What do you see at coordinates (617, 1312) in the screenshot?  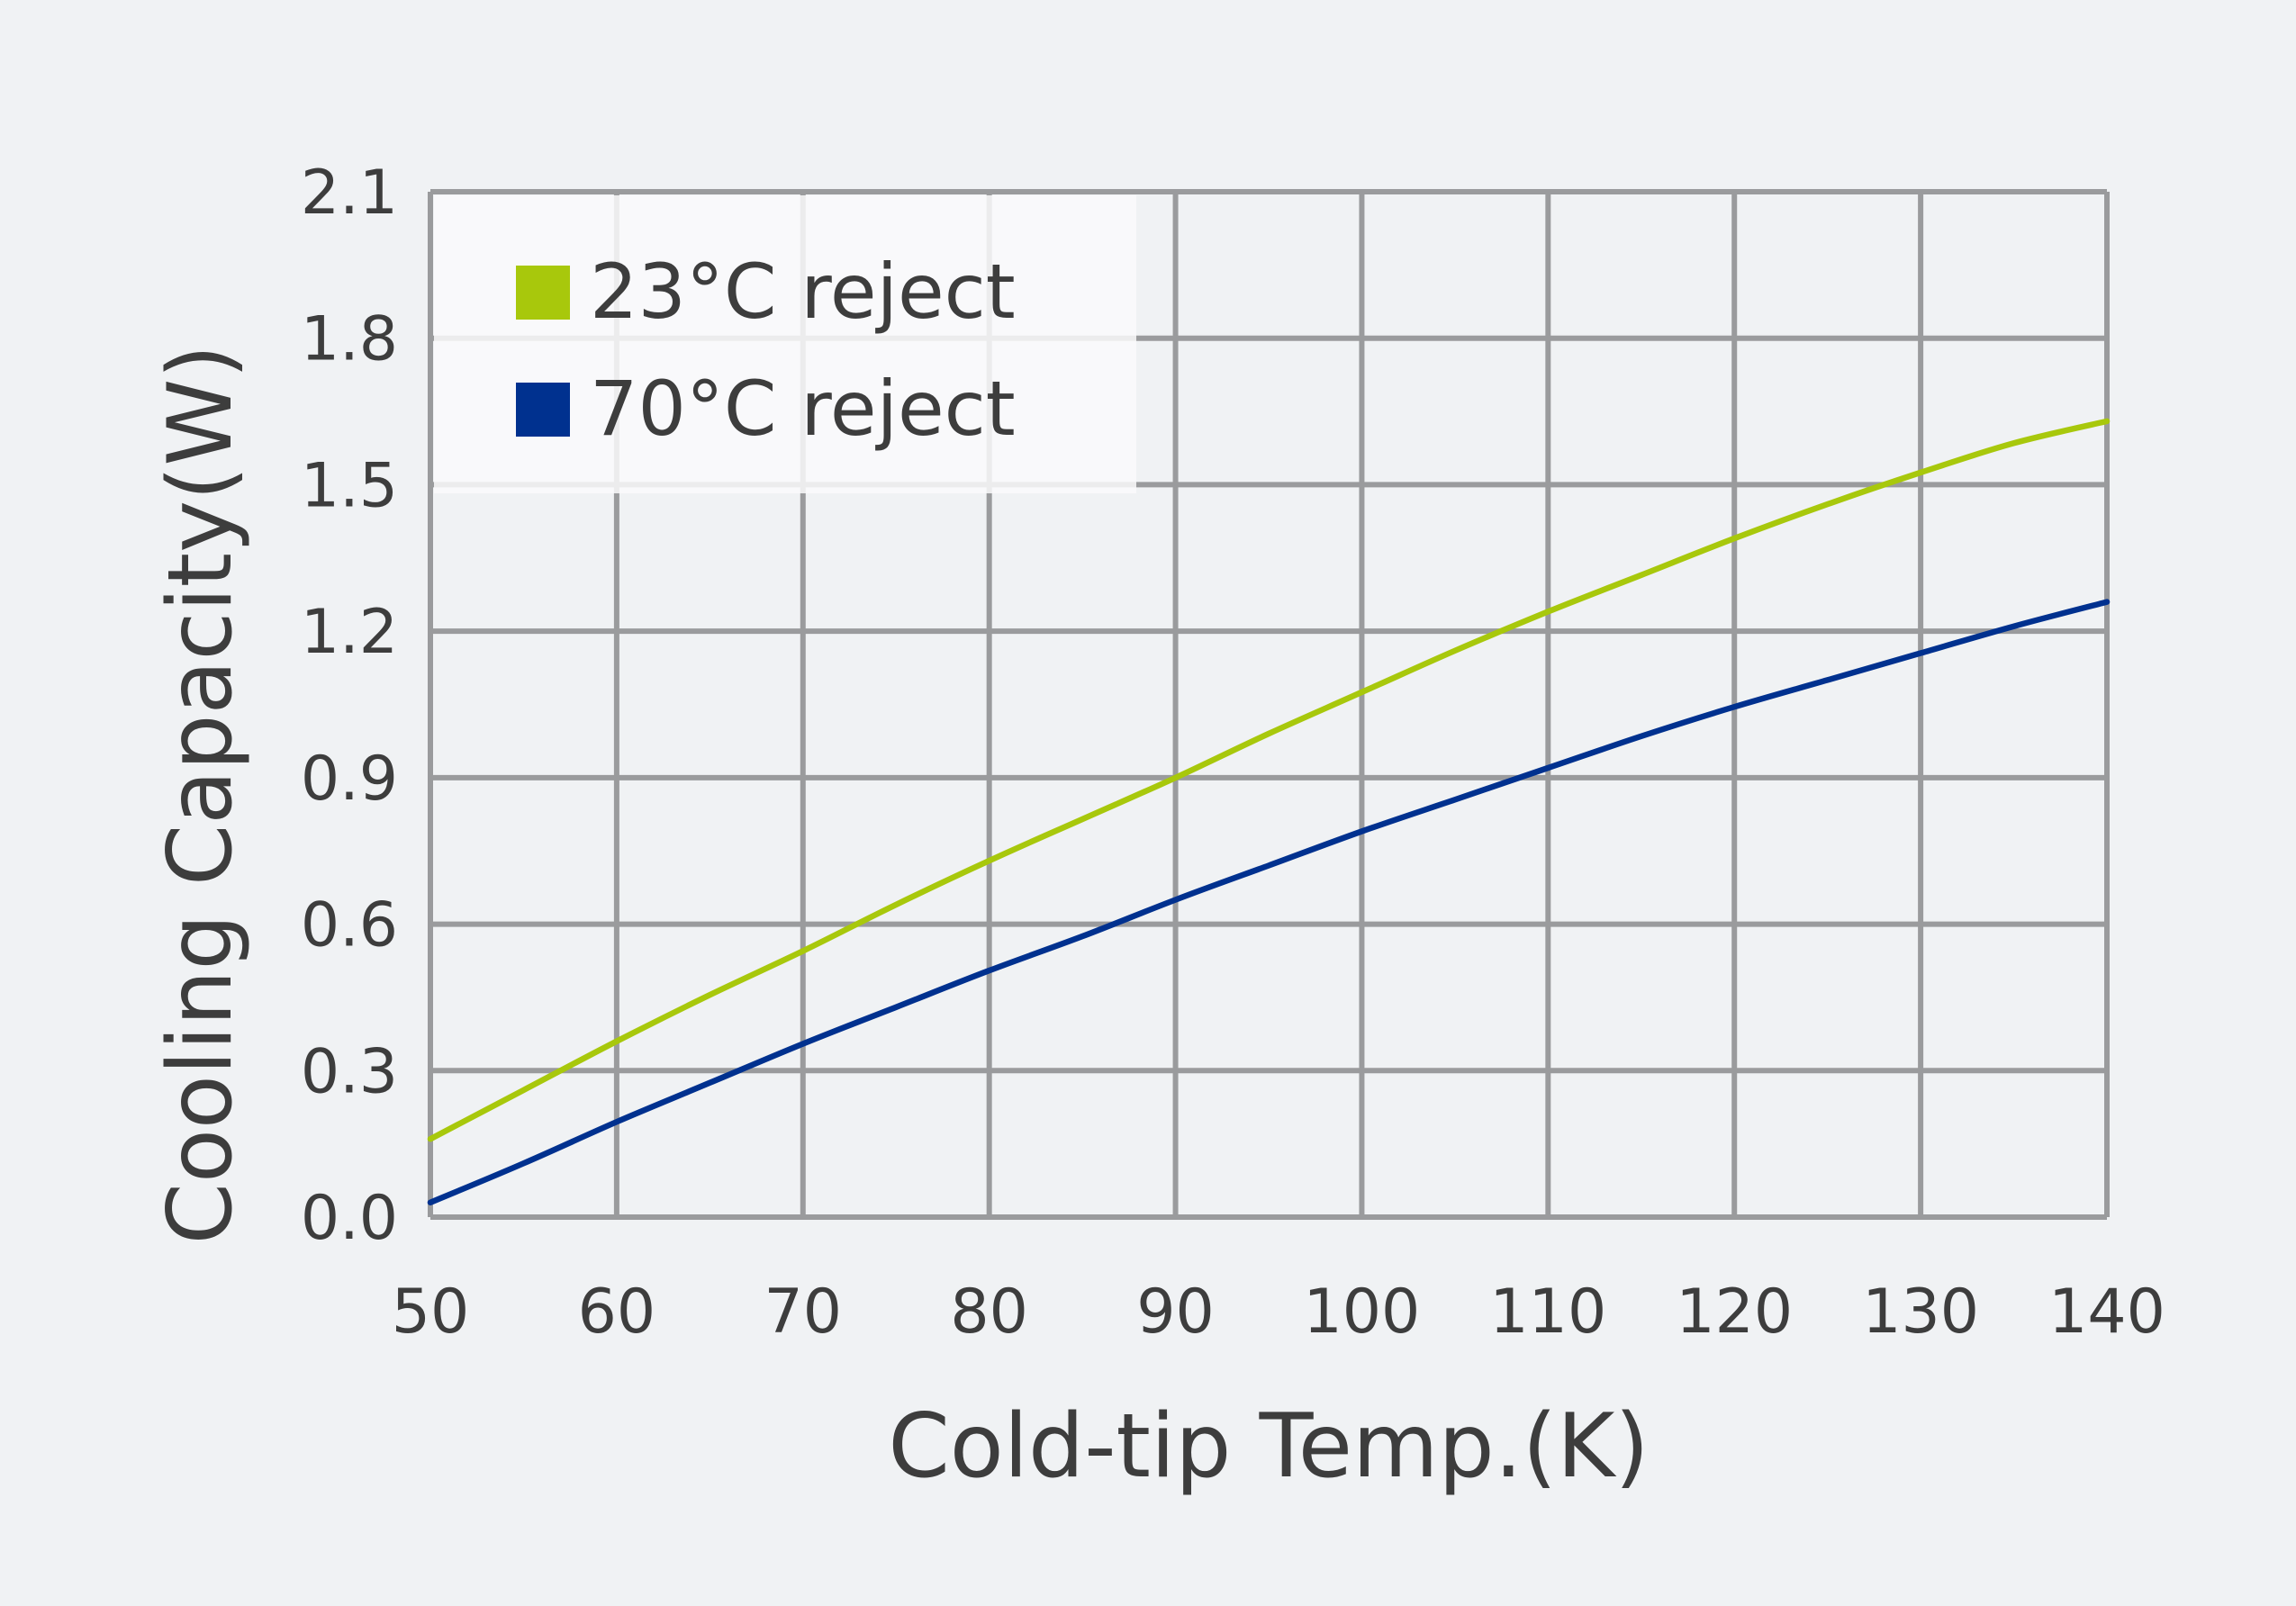 I see `x-tick-label: 60` at bounding box center [617, 1312].